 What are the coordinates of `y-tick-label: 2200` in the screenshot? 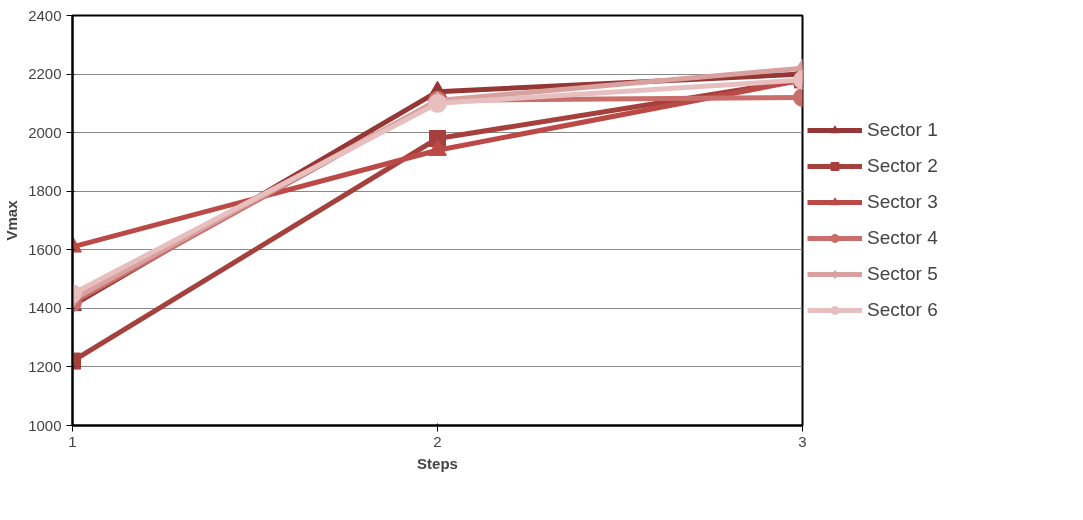 It's located at (45, 74).